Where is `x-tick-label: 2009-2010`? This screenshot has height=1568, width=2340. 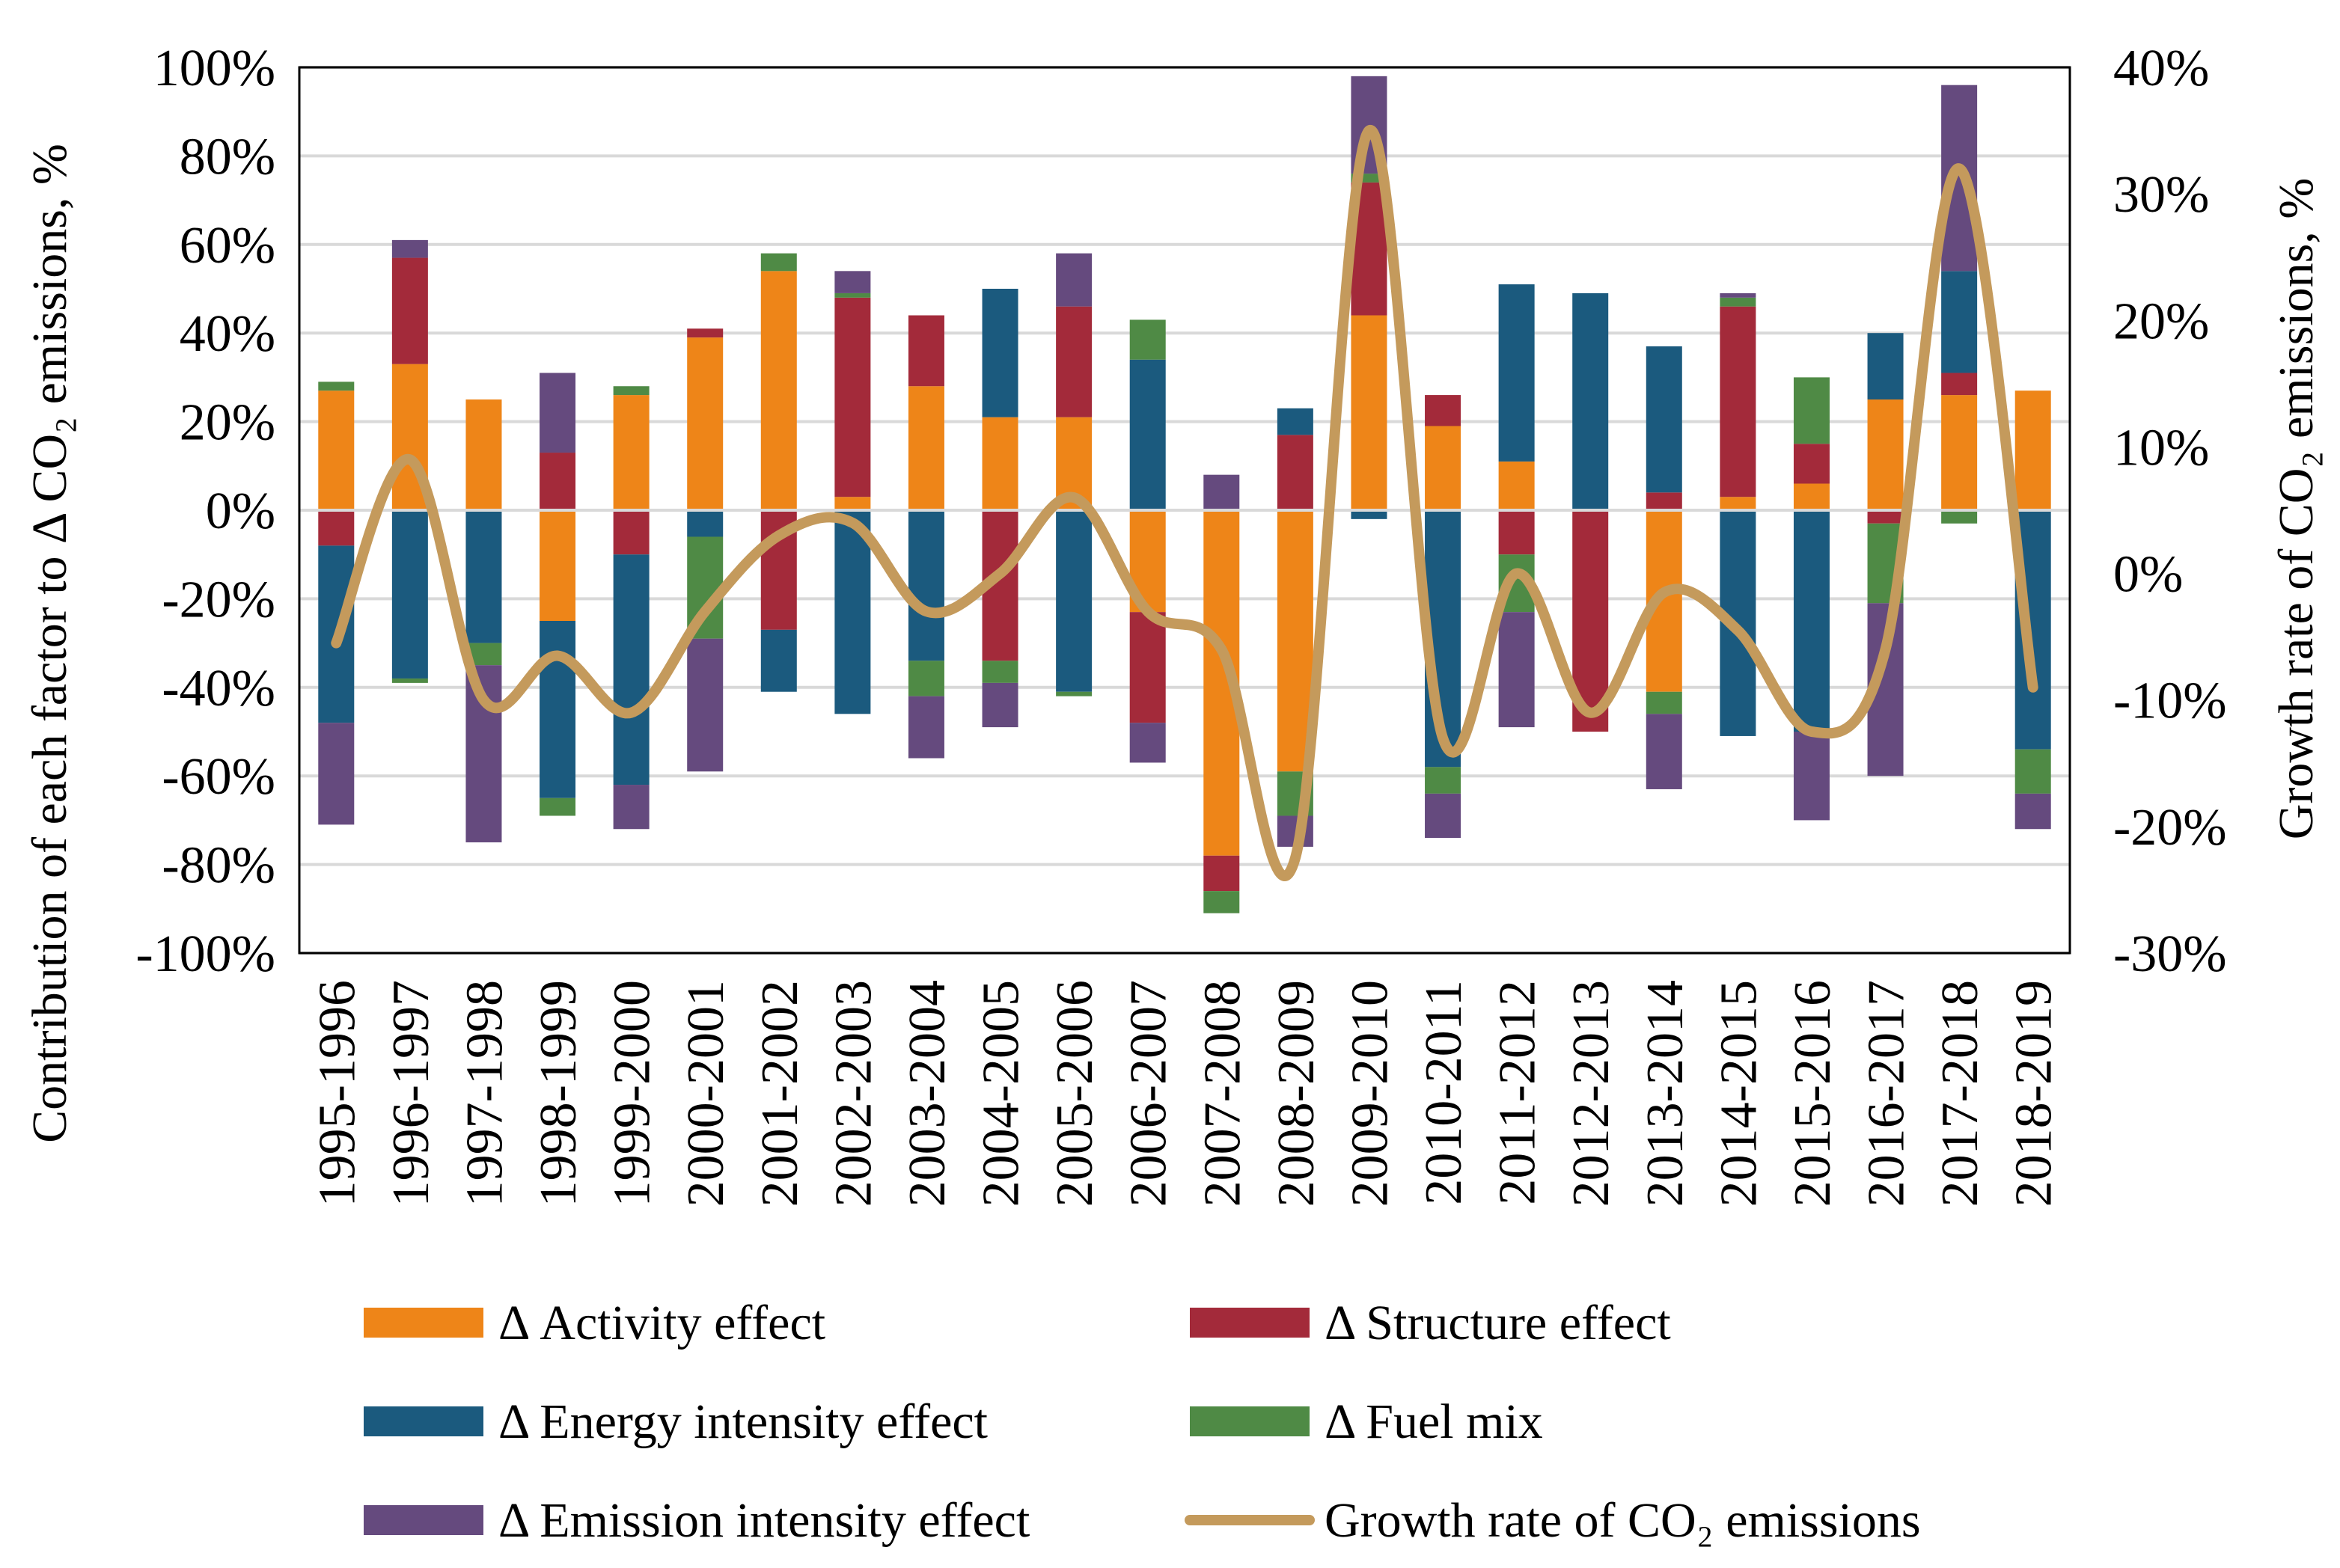 x-tick-label: 2009-2010 is located at coordinates (1370, 1094).